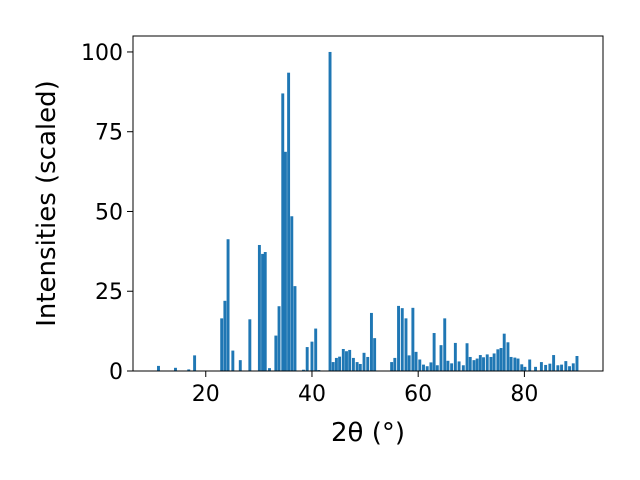 This screenshot has width=640, height=480. Describe the element at coordinates (368, 433) in the screenshot. I see `x-axis-label: 2θ (°)` at that location.